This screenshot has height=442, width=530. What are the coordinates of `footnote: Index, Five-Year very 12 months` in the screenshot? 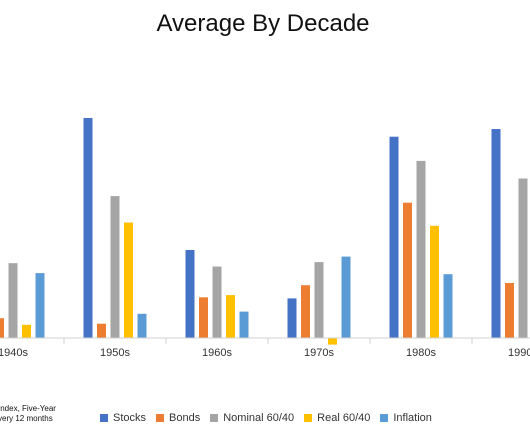 It's located at (28, 414).